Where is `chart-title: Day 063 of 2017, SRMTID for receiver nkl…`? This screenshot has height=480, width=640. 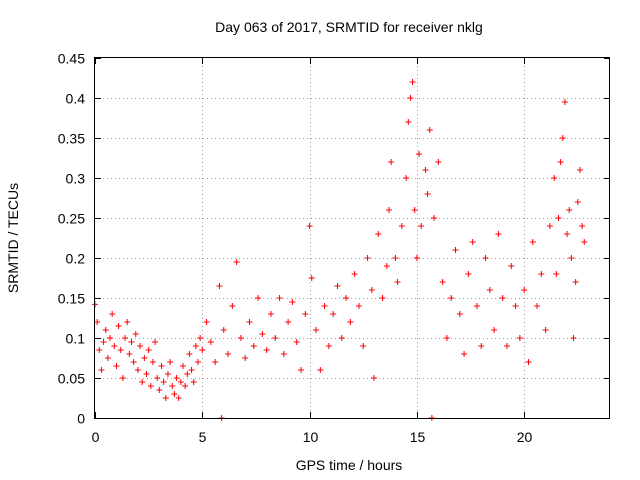
chart-title: Day 063 of 2017, SRMTID for receiver nkl… is located at coordinates (349, 27).